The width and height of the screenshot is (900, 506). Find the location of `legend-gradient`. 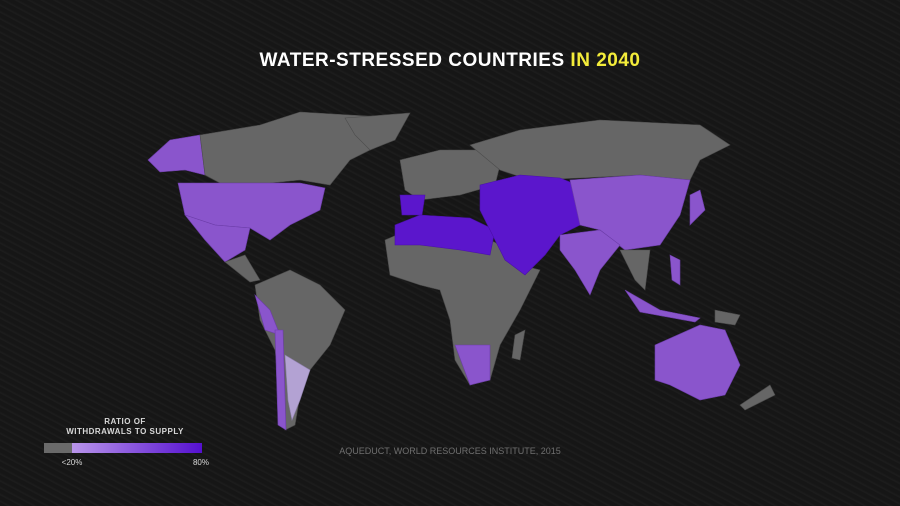

legend-gradient is located at coordinates (137, 448).